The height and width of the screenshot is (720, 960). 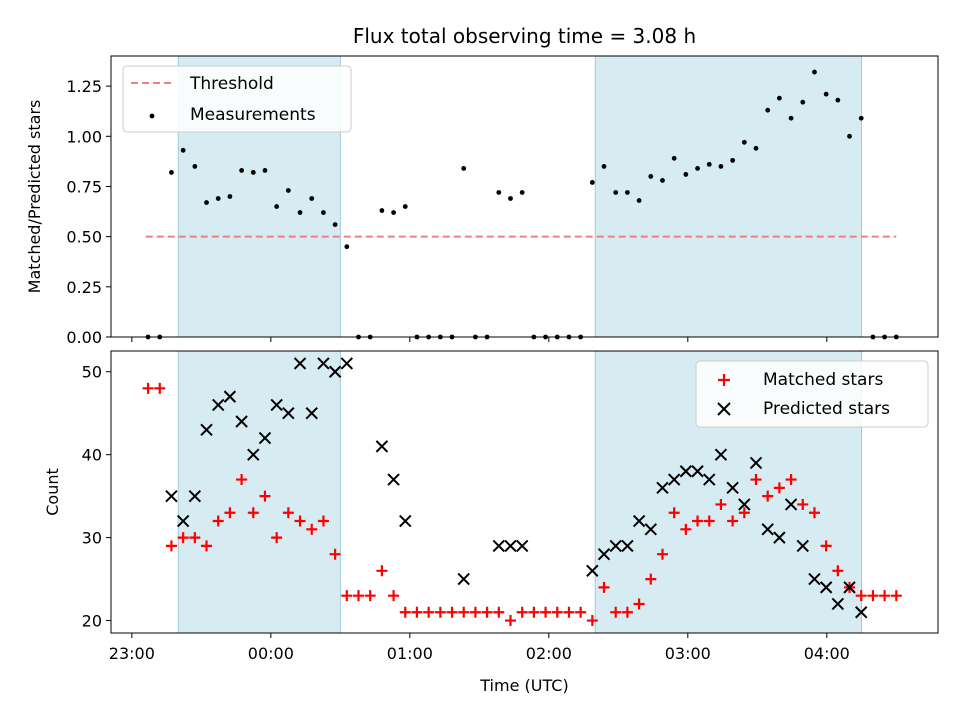 I want to click on x-tick-label: 02:00, so click(x=549, y=653).